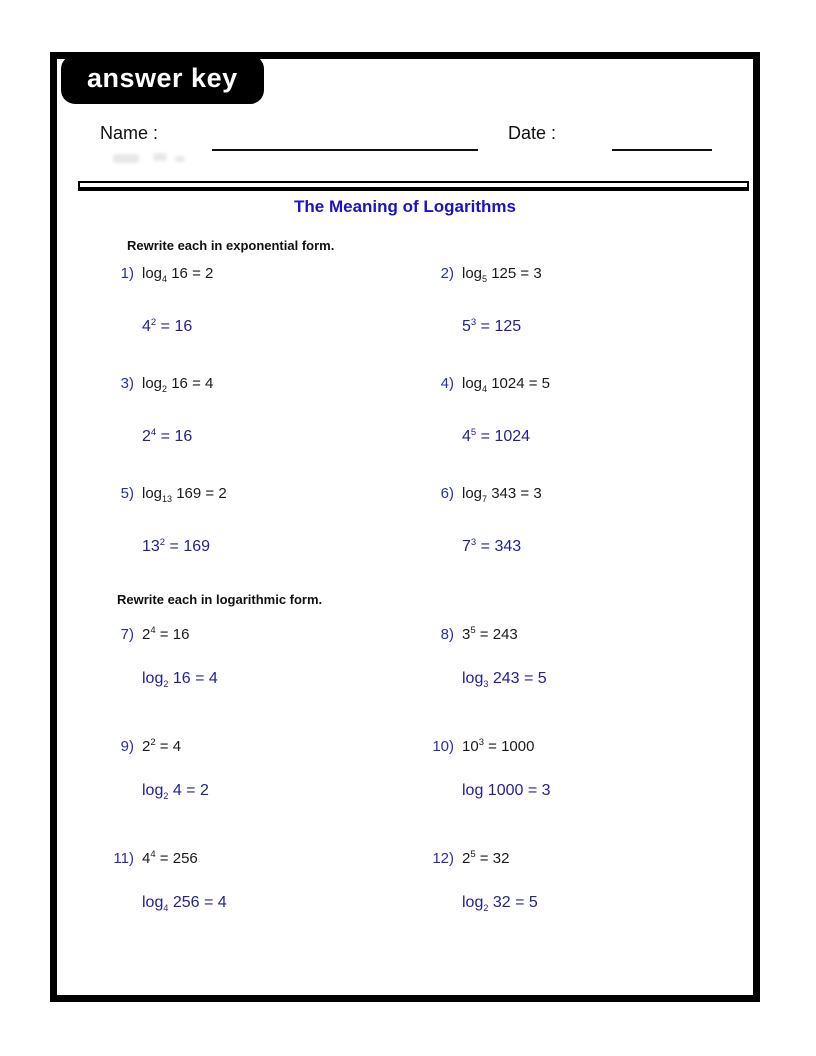 This screenshot has height=1056, width=816. I want to click on problem-answer: log 1000 = 3, so click(506, 790).